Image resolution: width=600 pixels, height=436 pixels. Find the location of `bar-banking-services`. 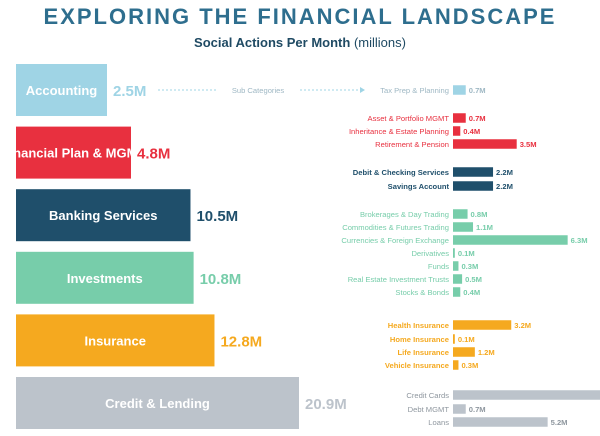

bar-banking-services is located at coordinates (103, 215).